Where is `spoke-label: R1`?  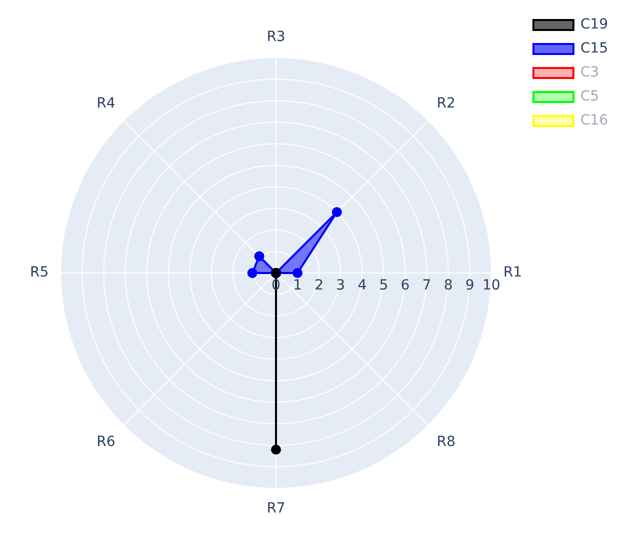 spoke-label: R1 is located at coordinates (512, 272).